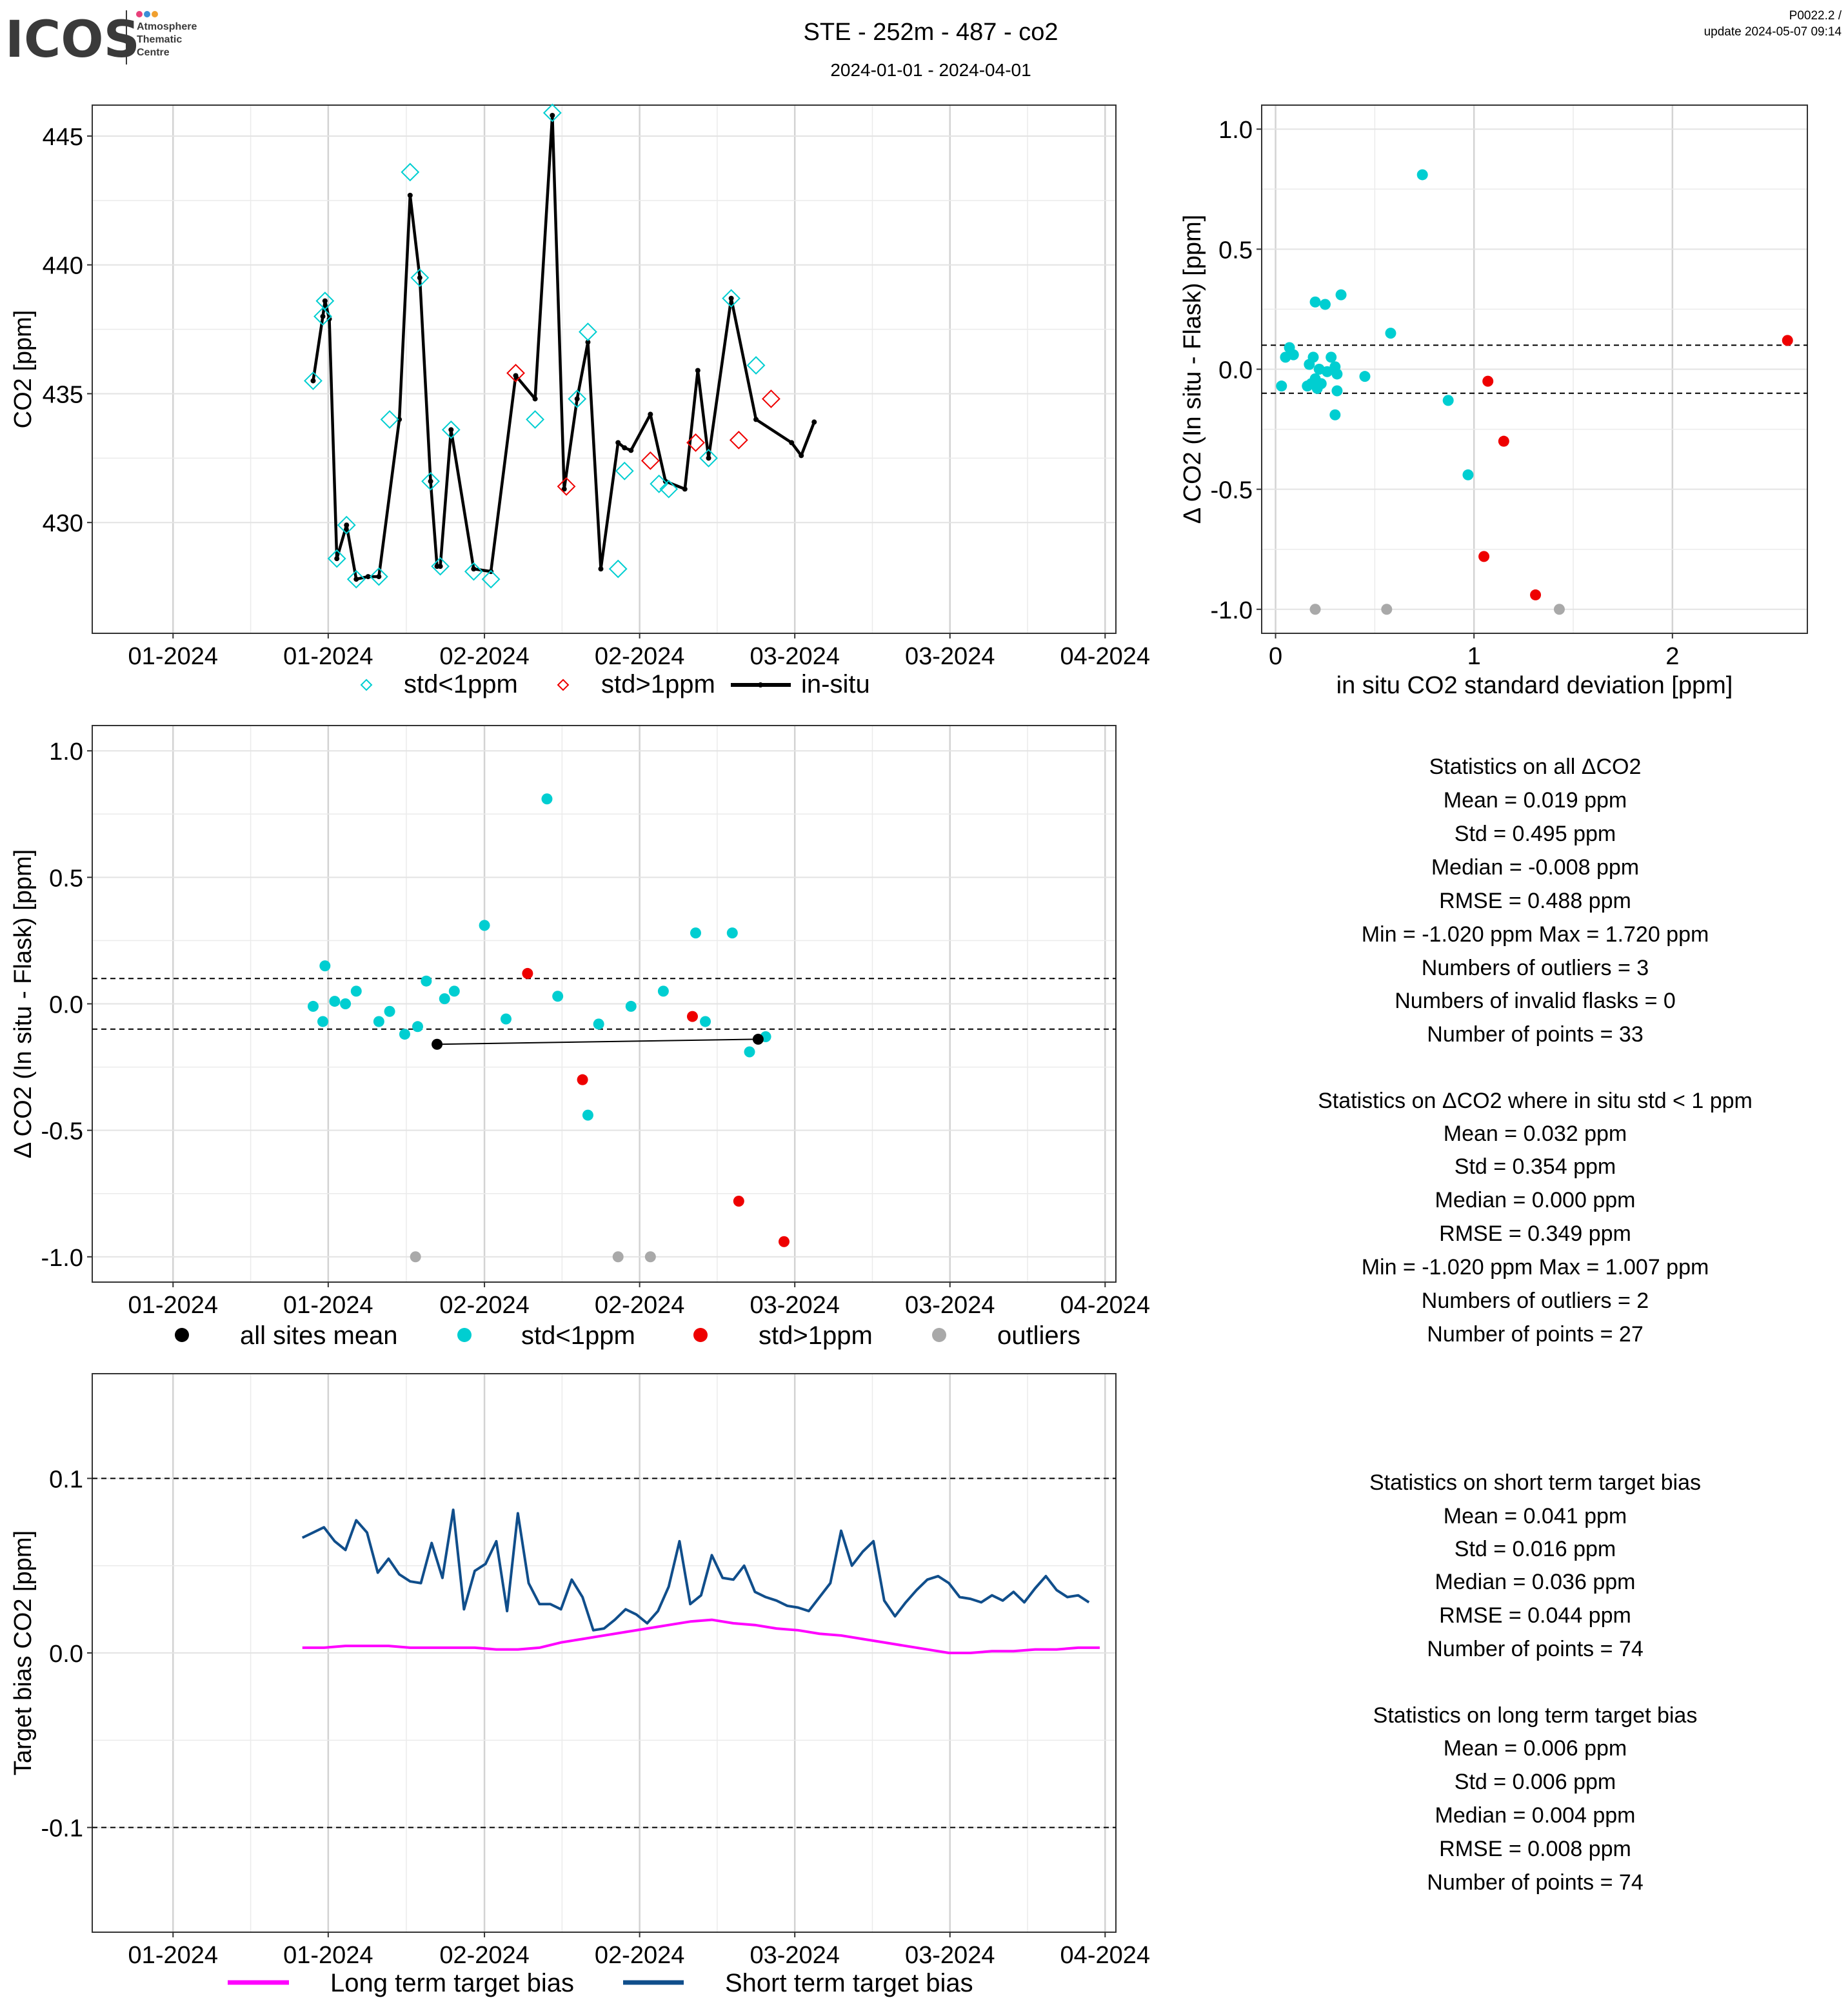 The height and width of the screenshot is (2007, 1848). I want to click on logo-dots-icon, so click(147, 14).